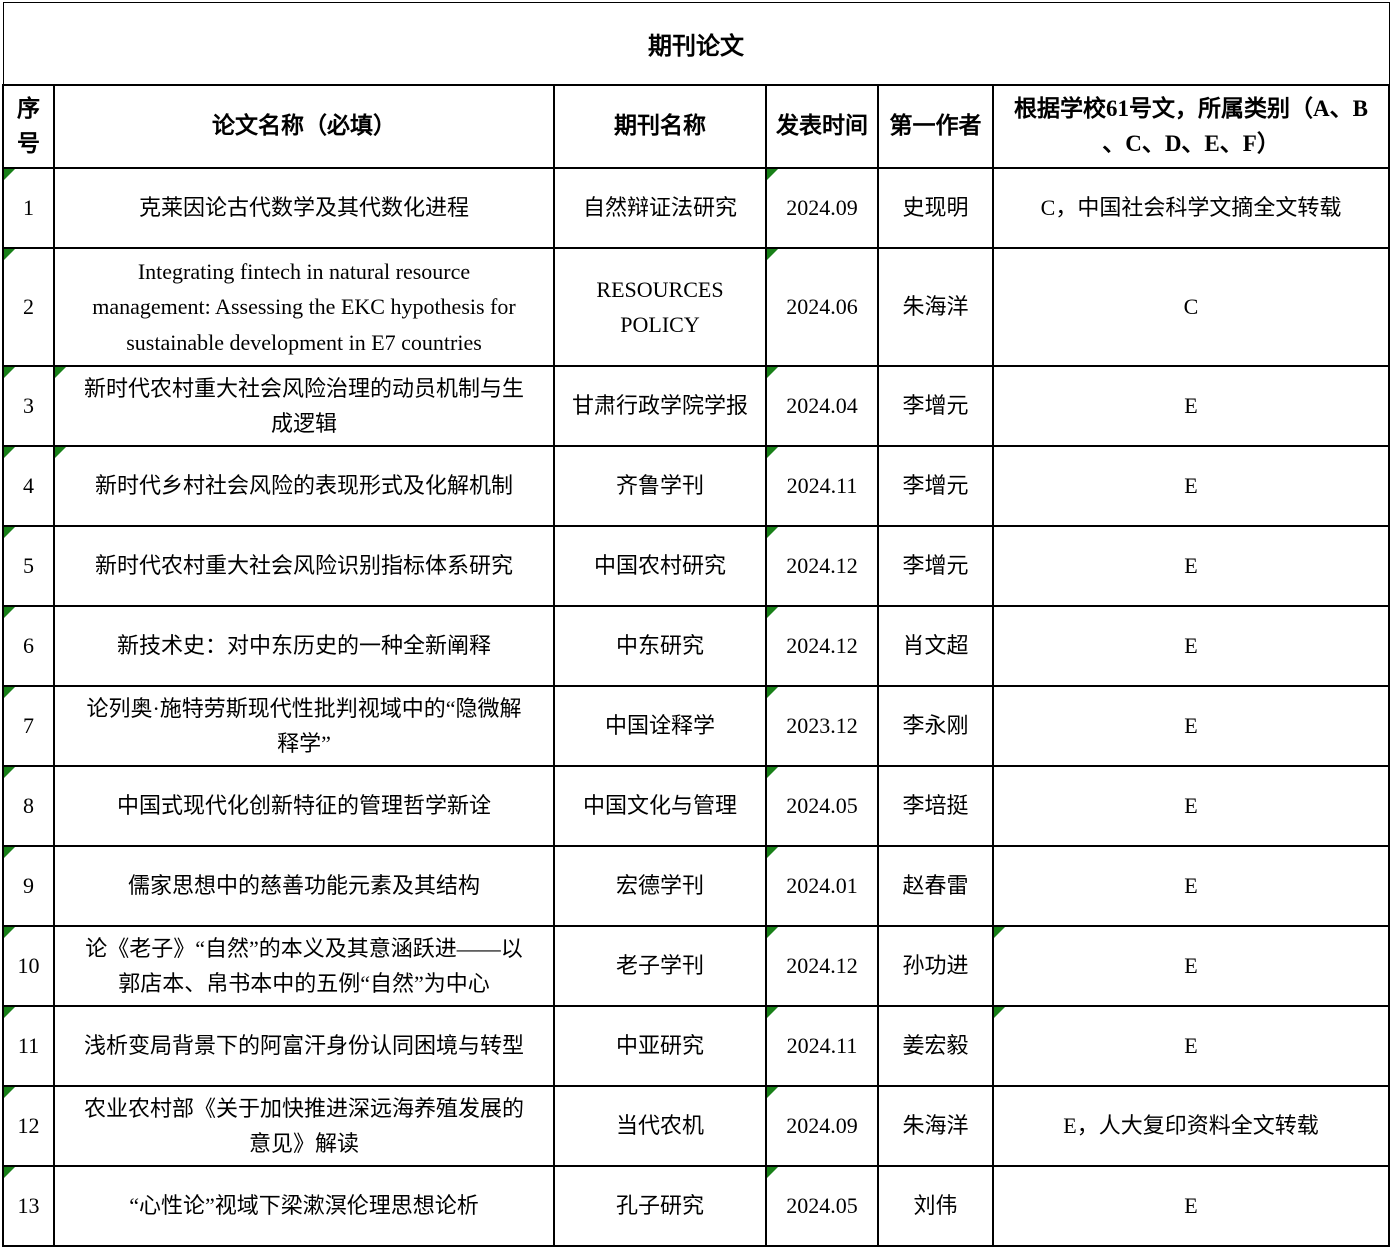 The image size is (1390, 1247). What do you see at coordinates (304, 406) in the screenshot?
I see `cell-paper: 新时代农村重大社会风险治理的动员机制与生 成逻辑` at bounding box center [304, 406].